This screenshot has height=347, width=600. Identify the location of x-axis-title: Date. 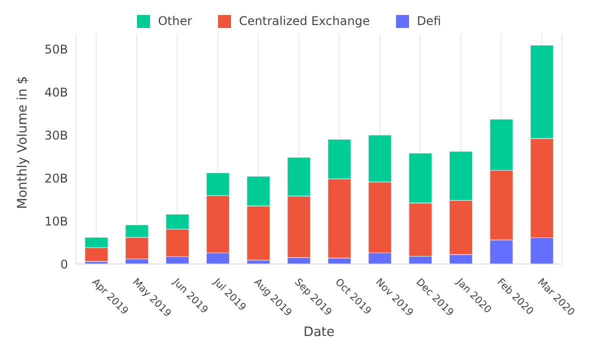
(319, 332).